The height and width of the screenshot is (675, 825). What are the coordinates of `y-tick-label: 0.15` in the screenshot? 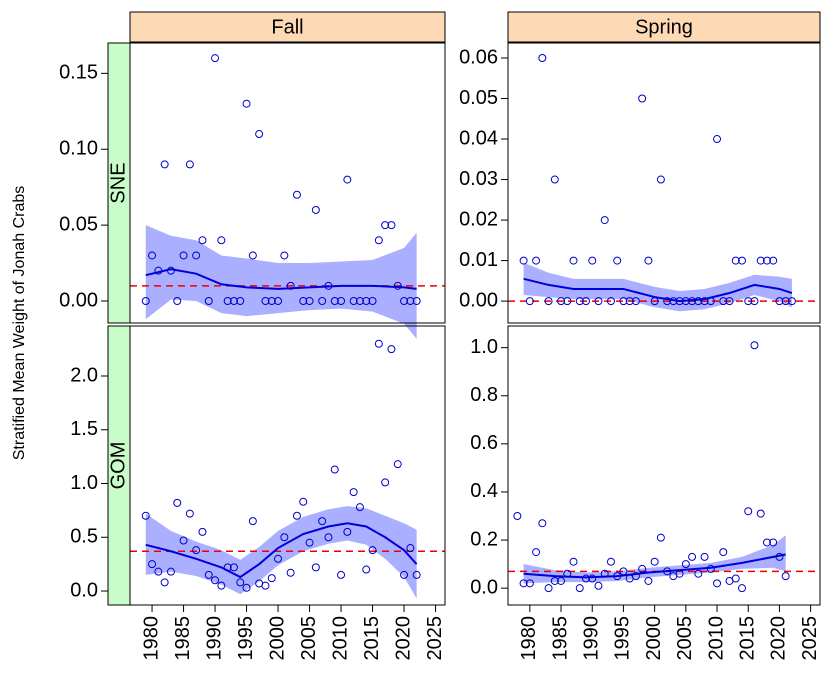 It's located at (78, 73).